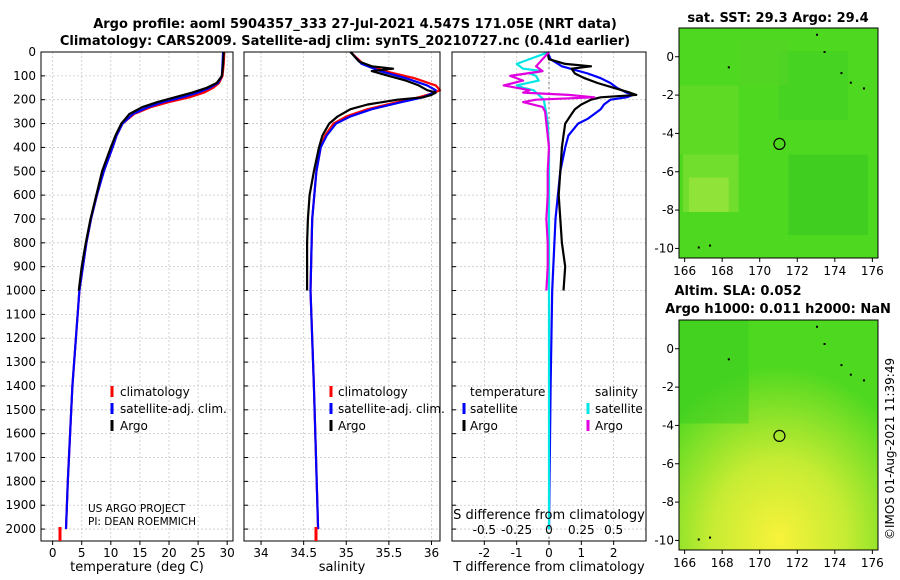 Image resolution: width=900 pixels, height=580 pixels. What do you see at coordinates (548, 567) in the screenshot?
I see `x-axis-label: T difference from climatology` at bounding box center [548, 567].